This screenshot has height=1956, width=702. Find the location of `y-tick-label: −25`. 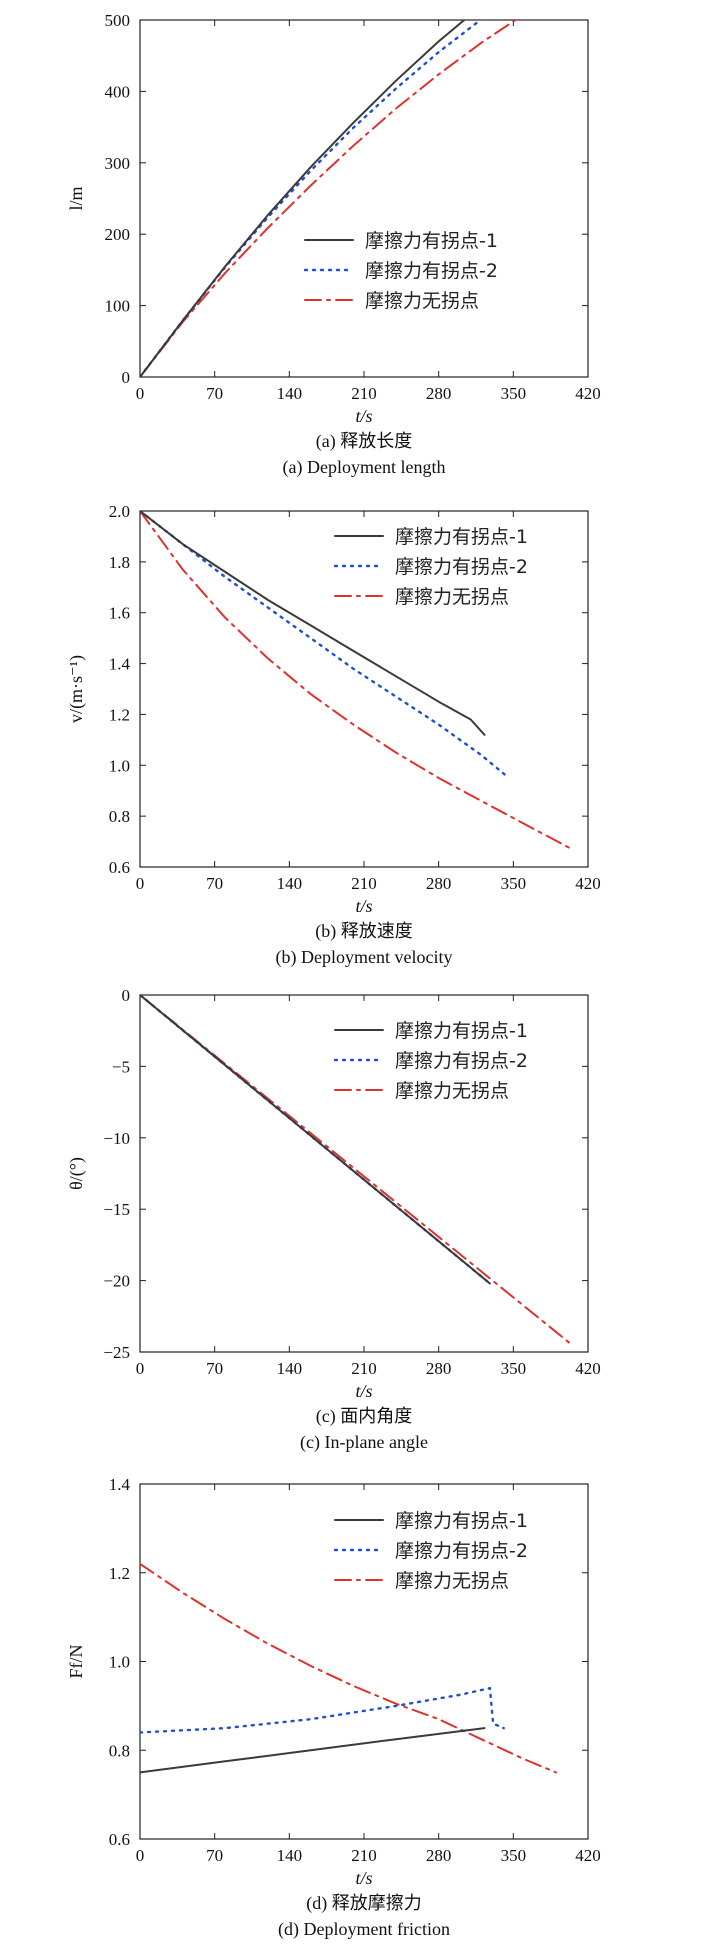

y-tick-label: −25 is located at coordinates (116, 1352).